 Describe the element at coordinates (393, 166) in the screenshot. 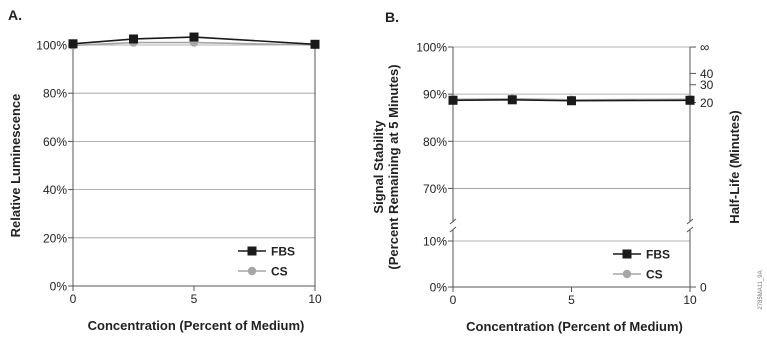

I see `y-axis-title-line: (Percent Remaining at 5 Minutes)` at that location.